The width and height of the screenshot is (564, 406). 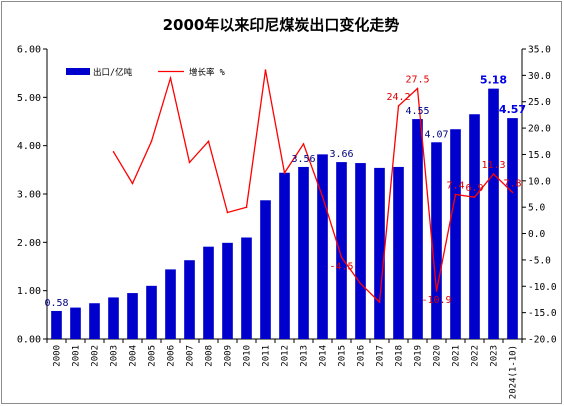 What do you see at coordinates (362, 356) in the screenshot?
I see `x-tick-label: 2016` at bounding box center [362, 356].